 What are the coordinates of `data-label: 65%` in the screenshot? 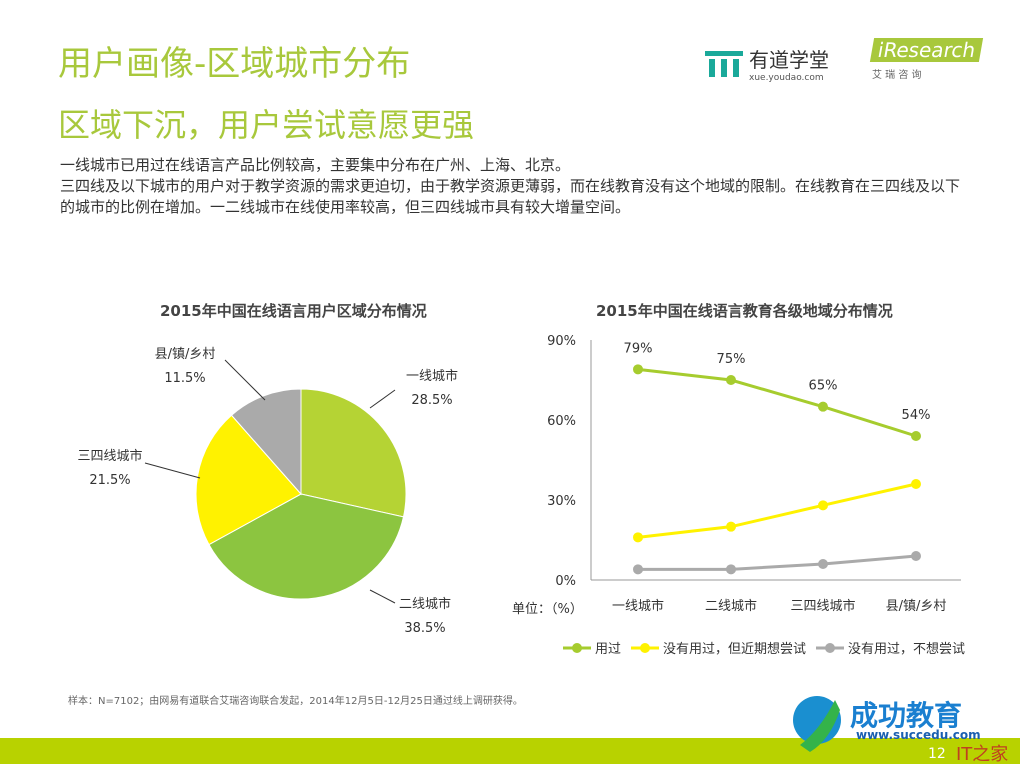 It's located at (823, 386).